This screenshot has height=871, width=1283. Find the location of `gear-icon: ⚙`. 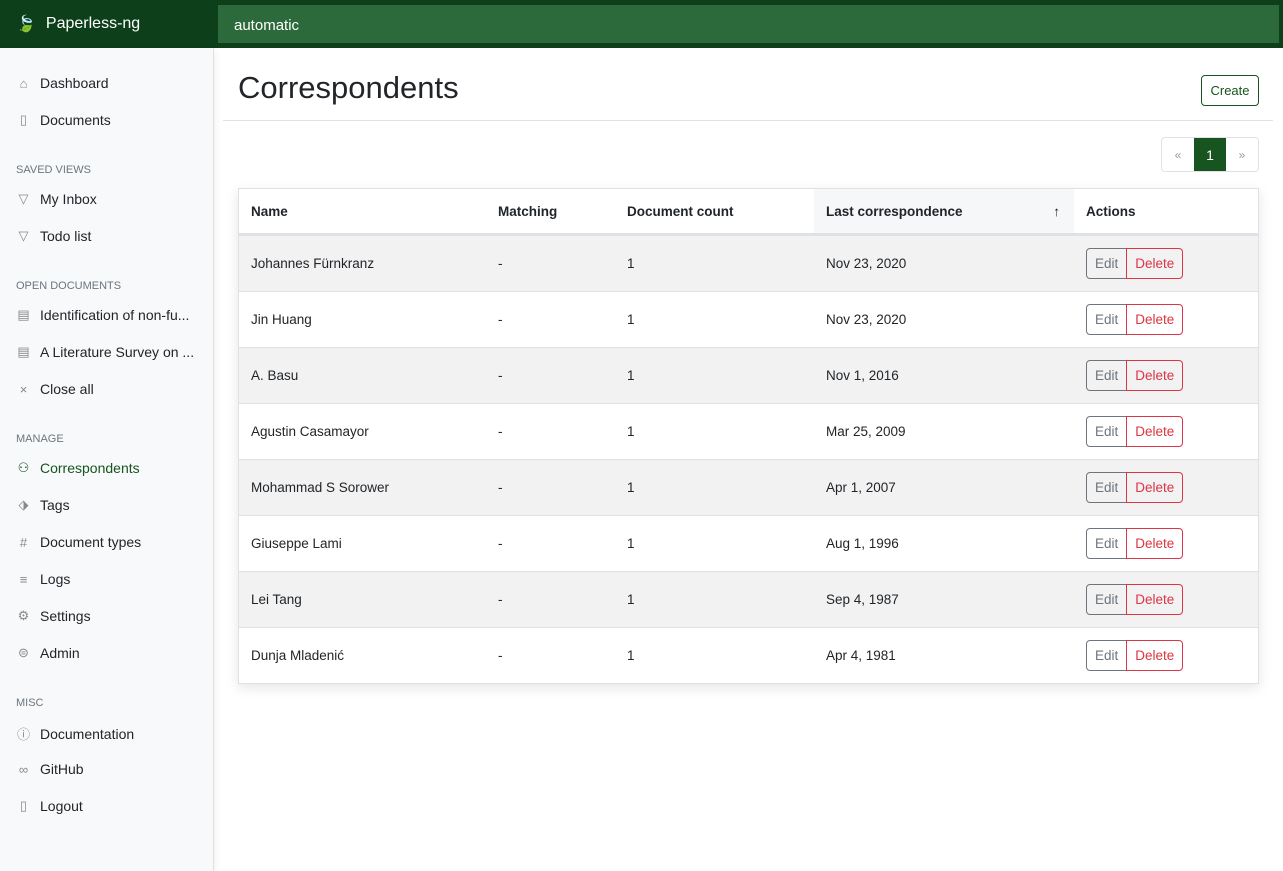

gear-icon: ⚙ is located at coordinates (23, 615).